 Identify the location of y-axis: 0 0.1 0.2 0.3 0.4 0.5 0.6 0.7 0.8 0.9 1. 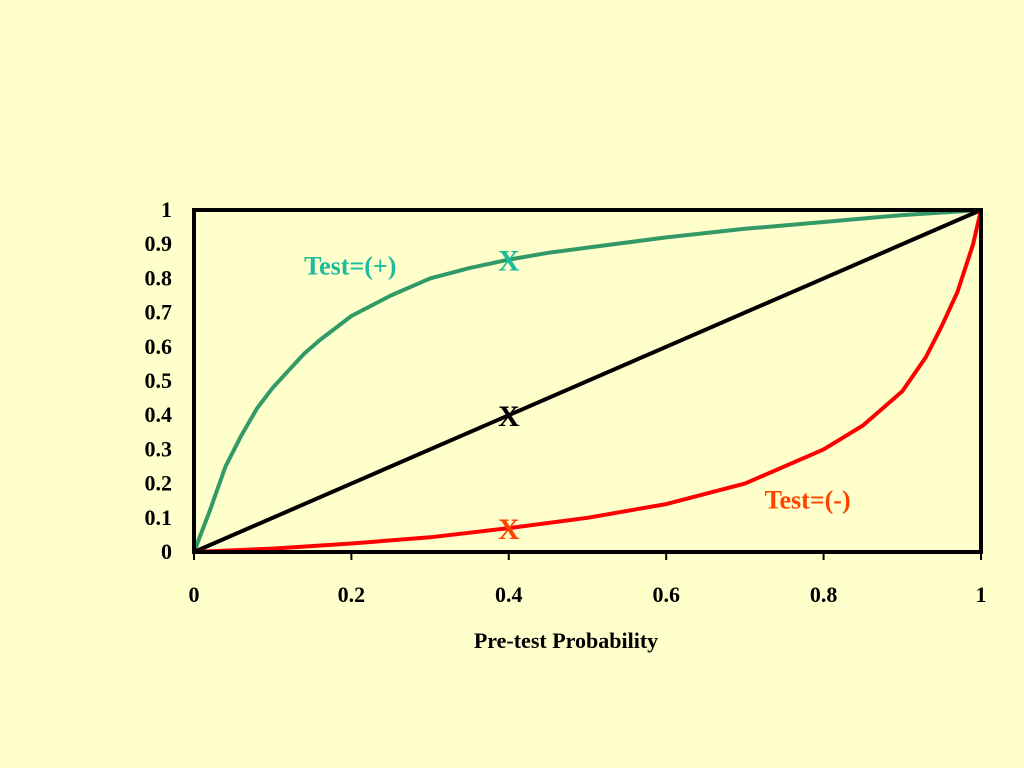
(159, 380).